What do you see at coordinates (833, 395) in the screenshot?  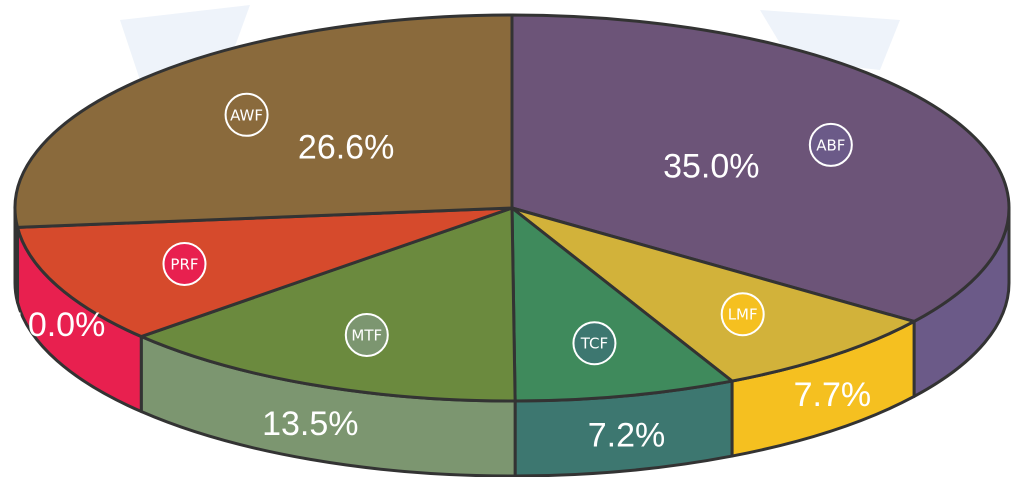 I see `value-label: 7.7%` at bounding box center [833, 395].